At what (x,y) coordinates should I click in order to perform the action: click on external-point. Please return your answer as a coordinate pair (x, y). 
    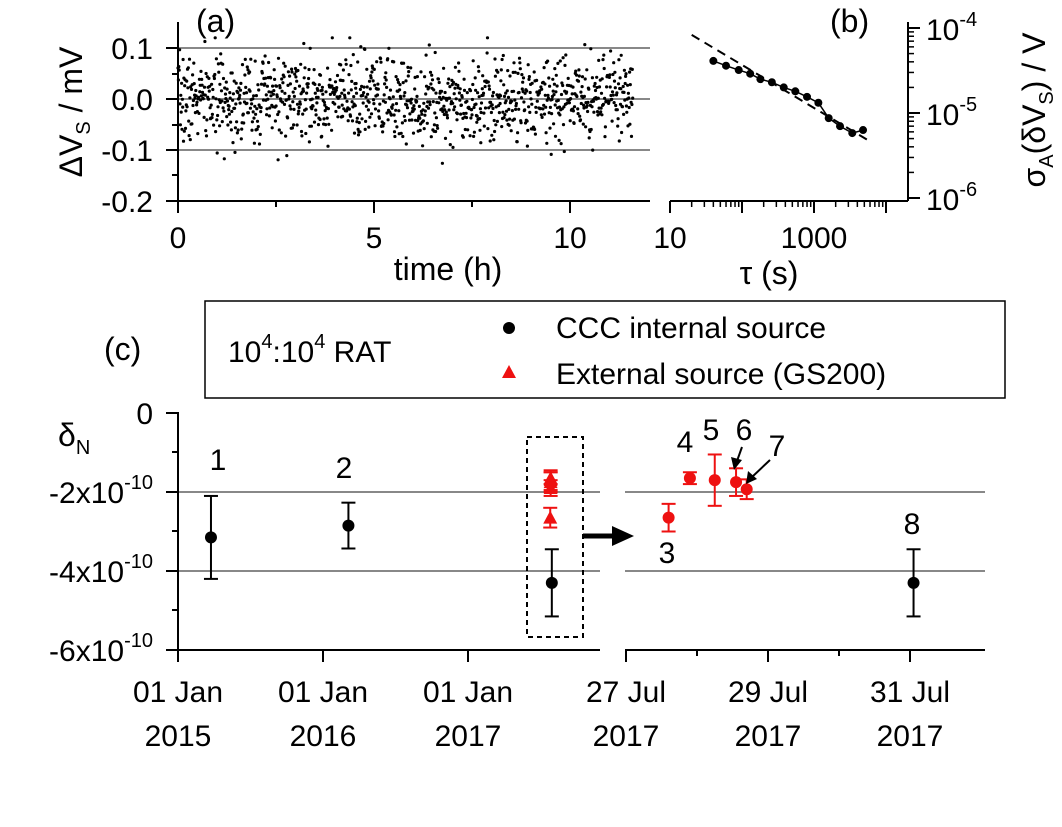
    Looking at the image, I should click on (550, 488).